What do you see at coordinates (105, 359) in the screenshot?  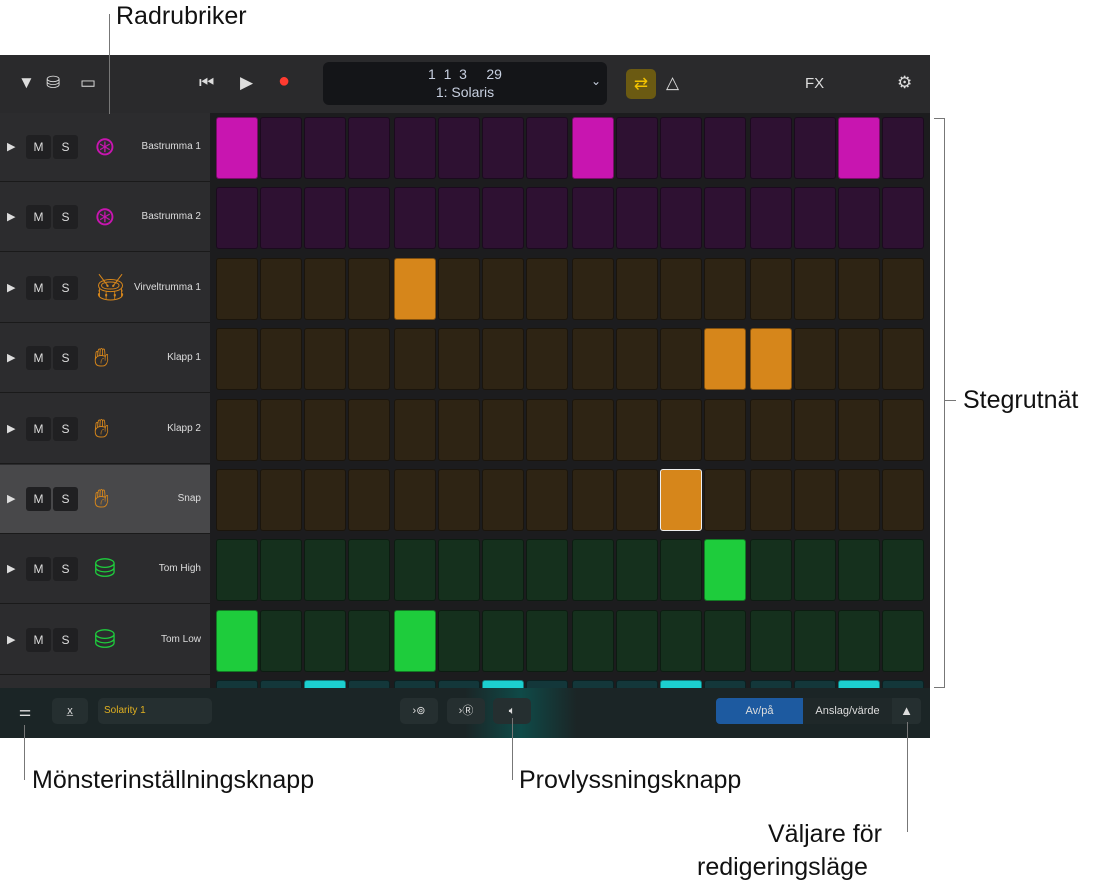 I see `row-header: ▶ M S ✋︎ Klapp 1` at bounding box center [105, 359].